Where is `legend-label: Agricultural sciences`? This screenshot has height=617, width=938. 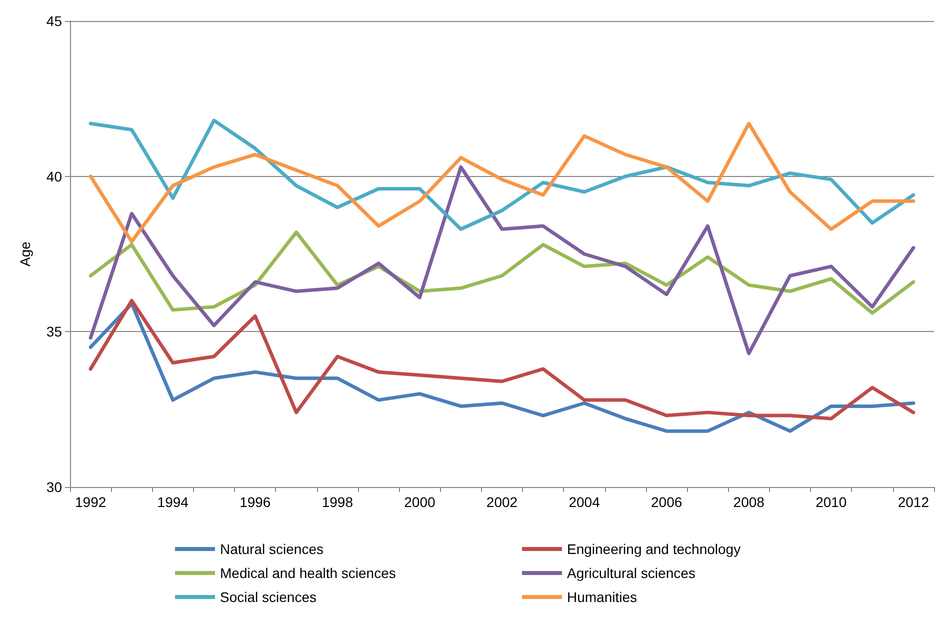
legend-label: Agricultural sciences is located at coordinates (631, 573).